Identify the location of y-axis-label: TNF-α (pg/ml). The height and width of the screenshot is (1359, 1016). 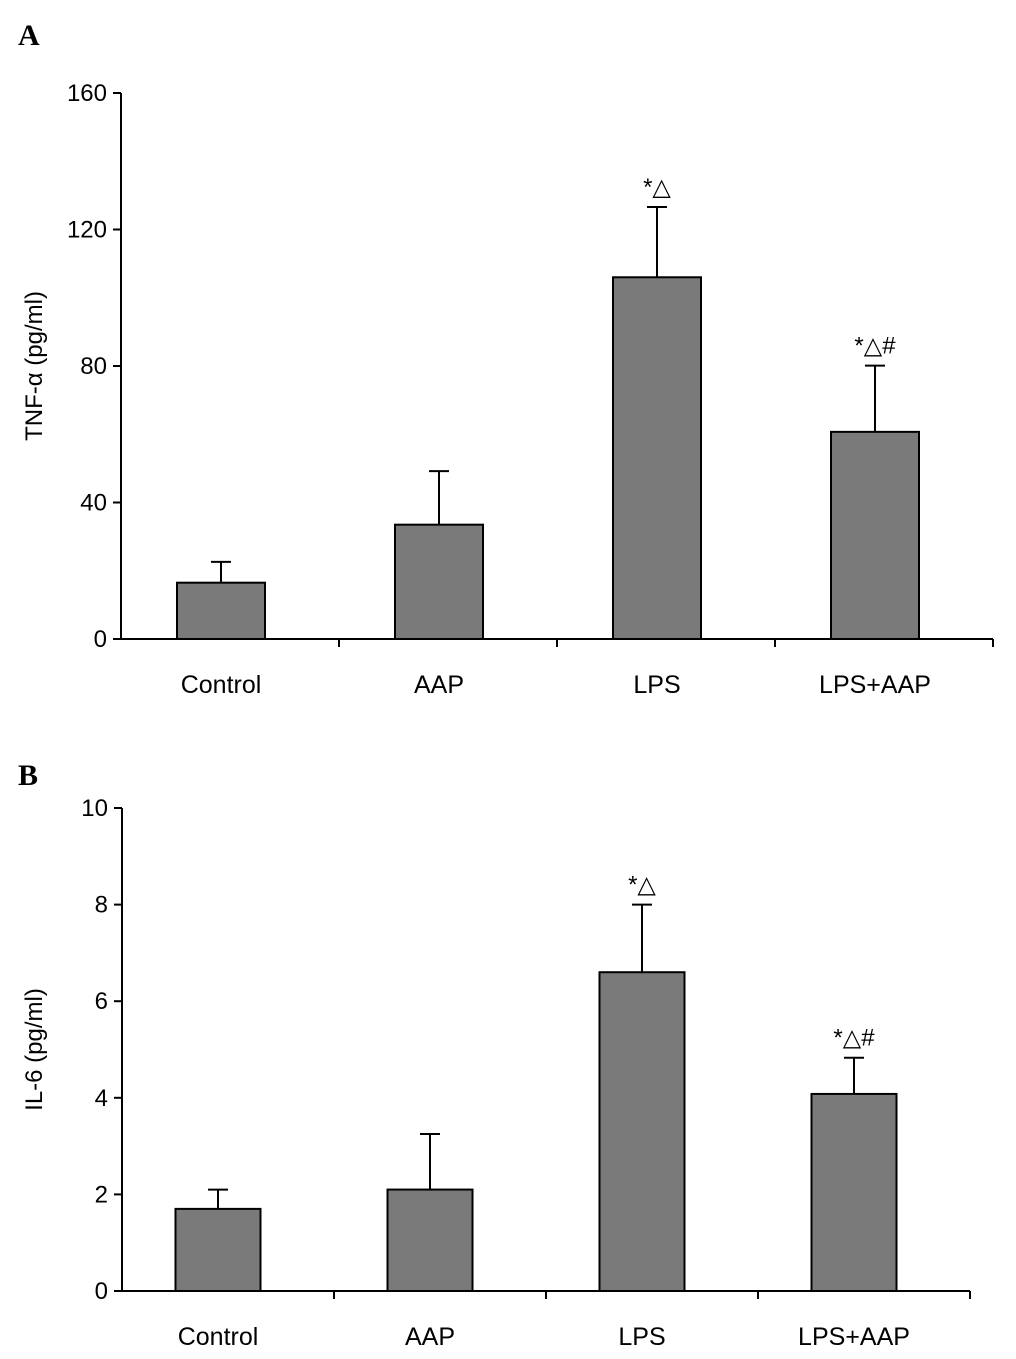
(34, 366).